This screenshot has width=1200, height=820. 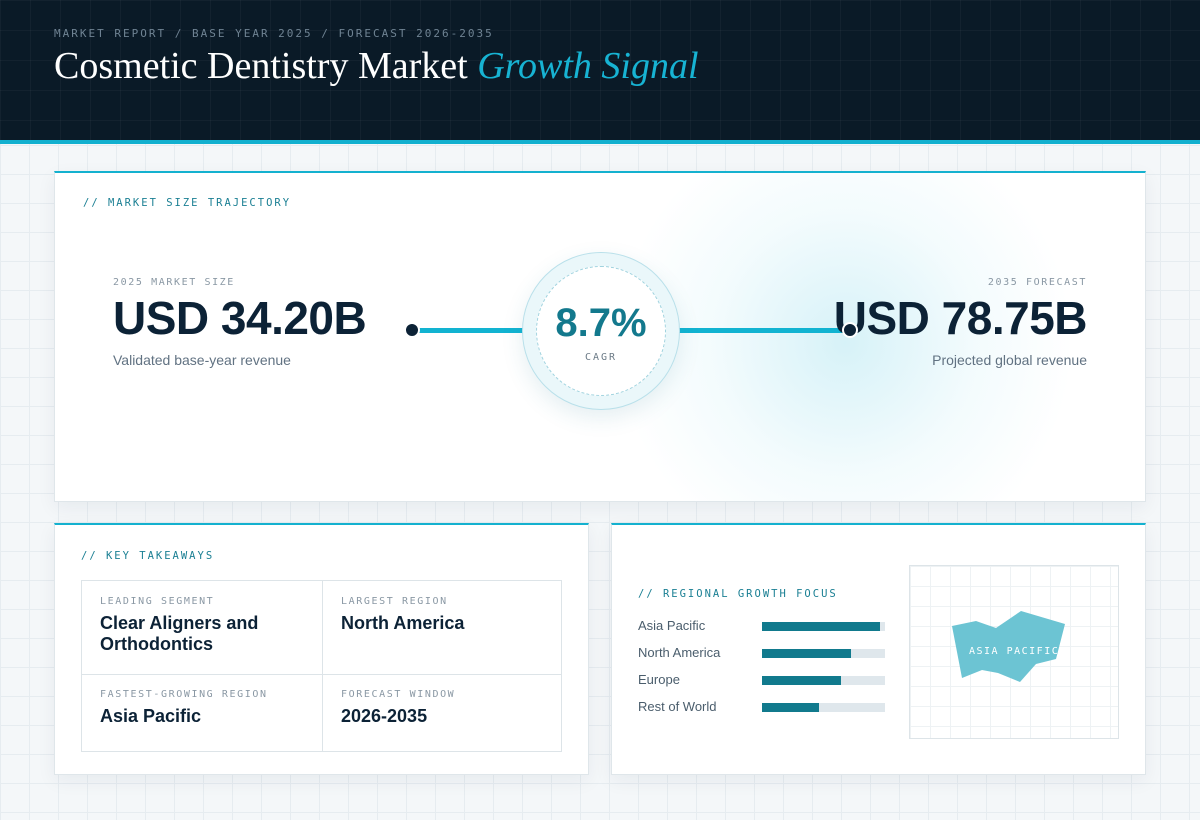 I want to click on page-title-accent: Growth Signal, so click(x=588, y=66).